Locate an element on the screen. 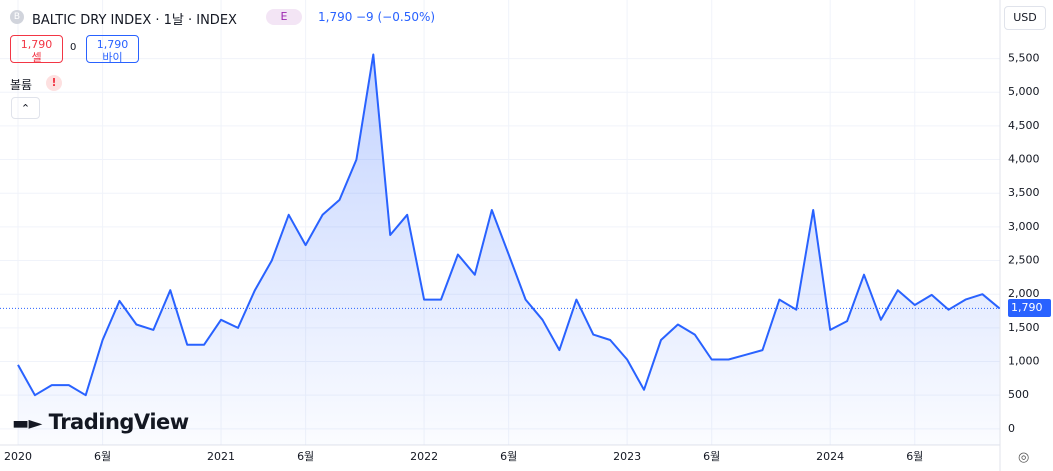  buy-label: 바이 is located at coordinates (112, 57).